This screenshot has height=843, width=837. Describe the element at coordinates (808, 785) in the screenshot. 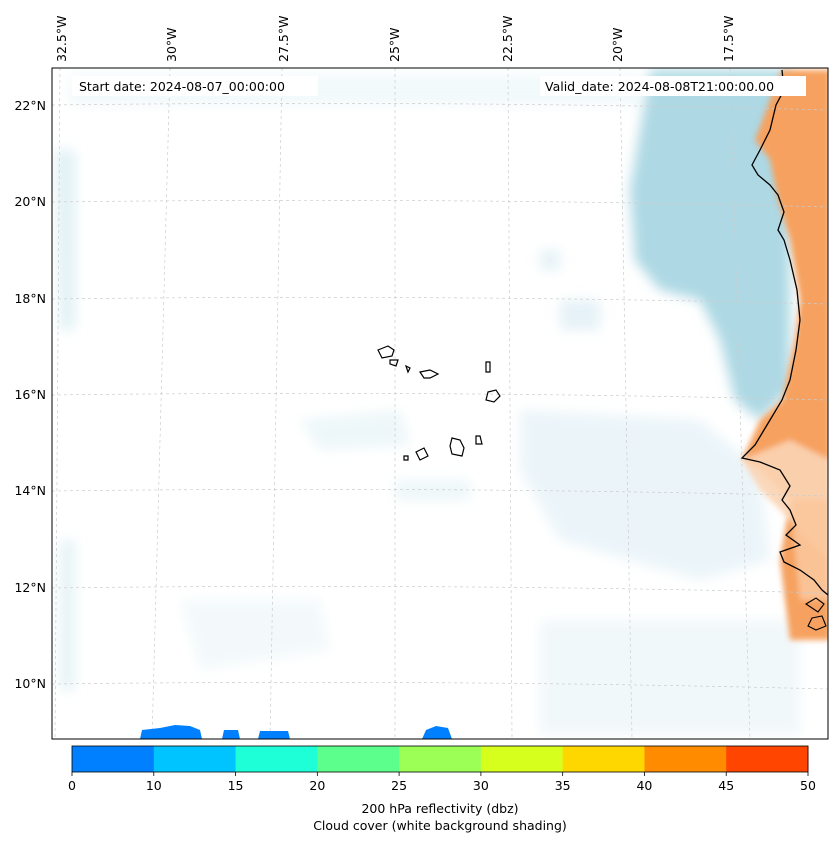

I see `colorbar-tick-label: 50` at that location.